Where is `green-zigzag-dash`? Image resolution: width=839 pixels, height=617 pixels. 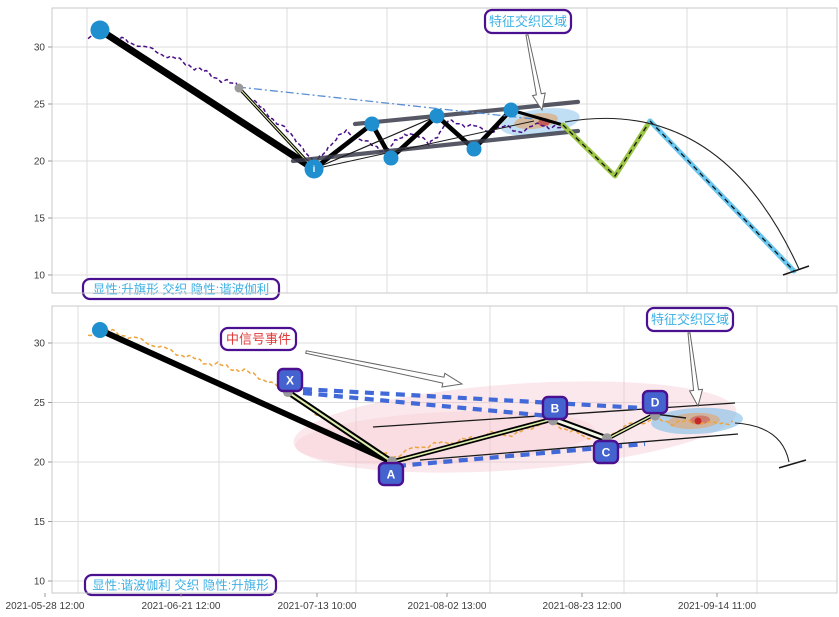 green-zigzag-dash is located at coordinates (606, 149).